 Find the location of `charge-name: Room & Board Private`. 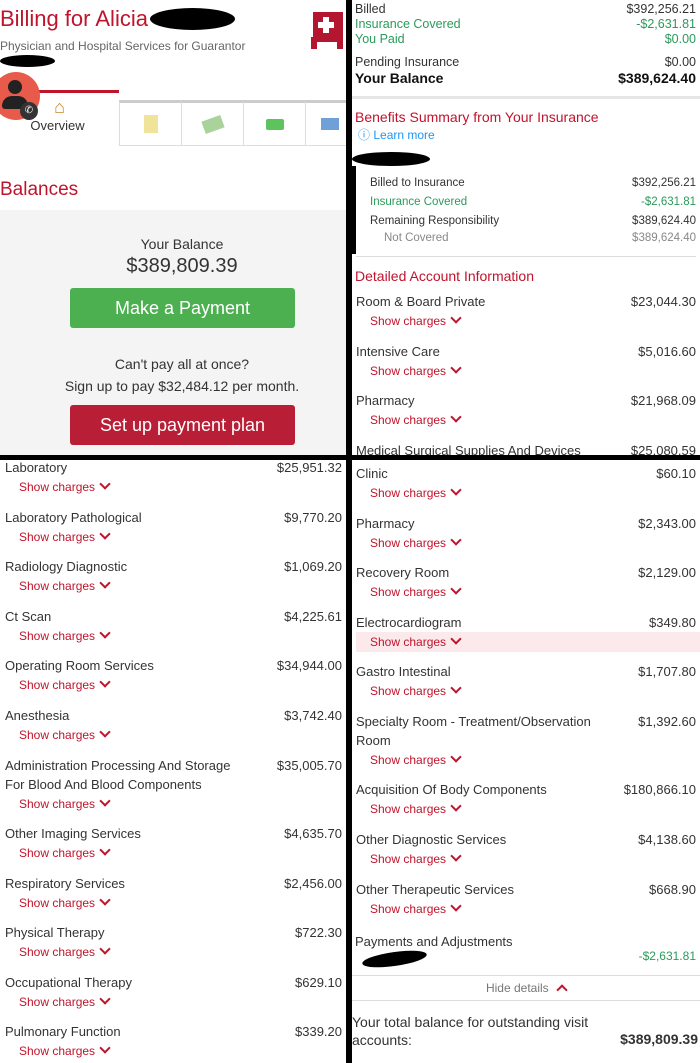

charge-name: Room & Board Private is located at coordinates (421, 301).